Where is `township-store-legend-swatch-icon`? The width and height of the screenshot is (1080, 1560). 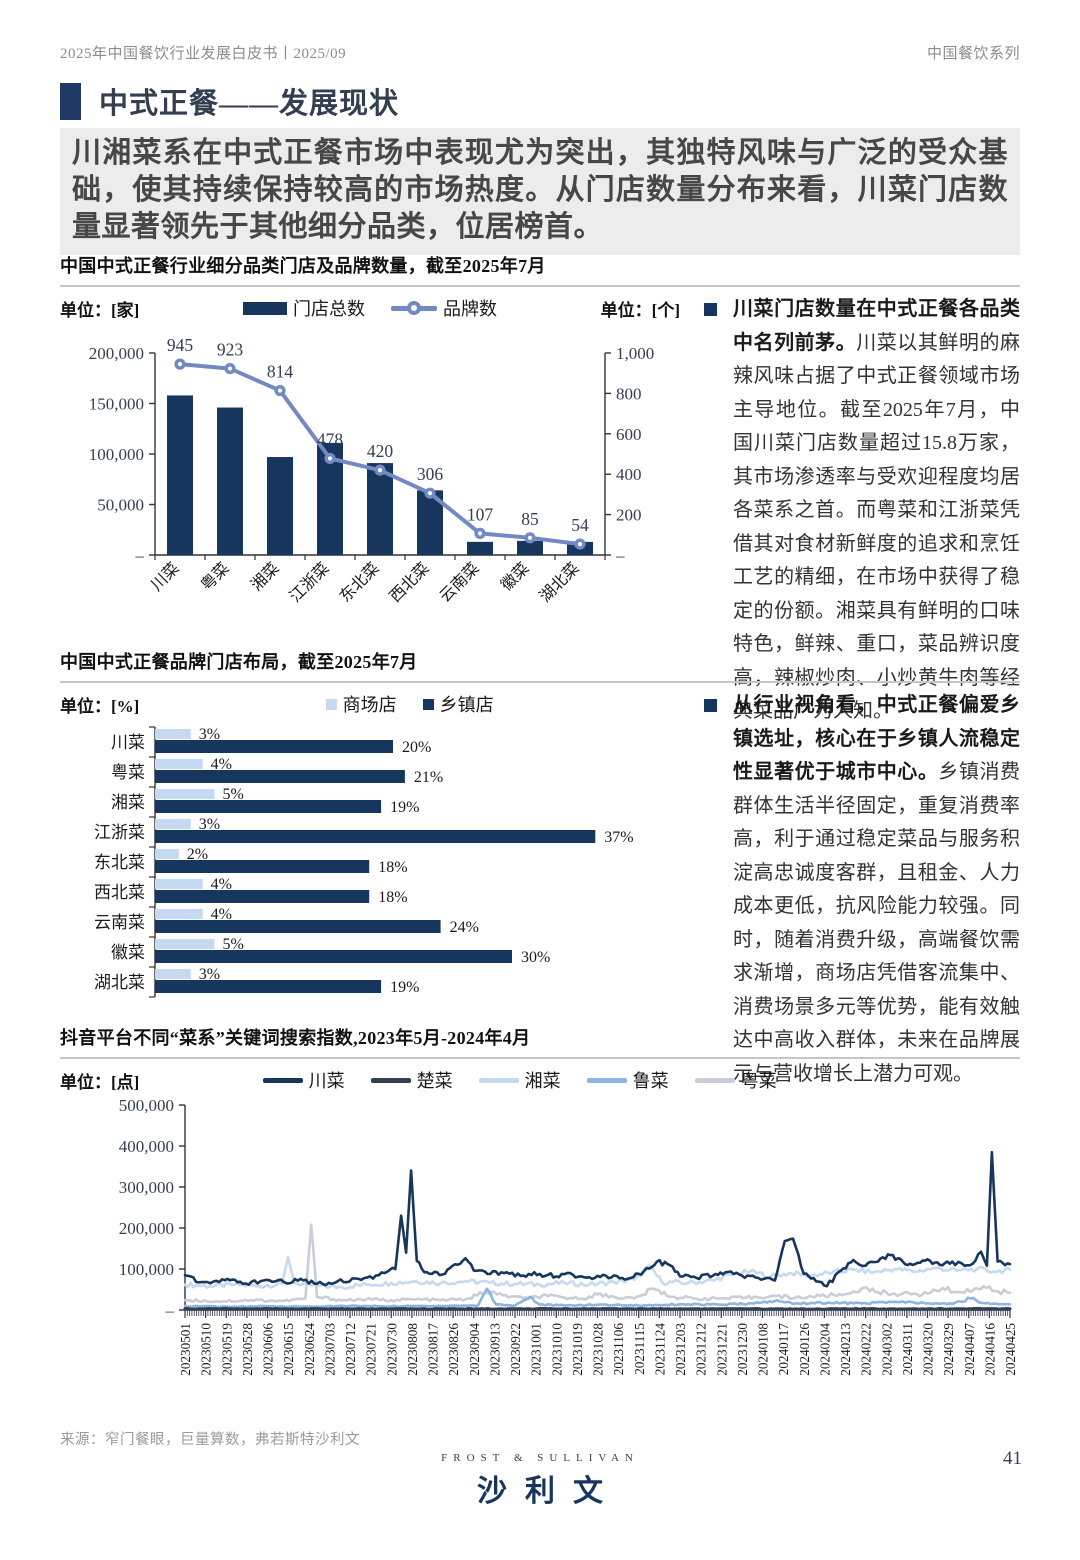
township-store-legend-swatch-icon is located at coordinates (428, 704).